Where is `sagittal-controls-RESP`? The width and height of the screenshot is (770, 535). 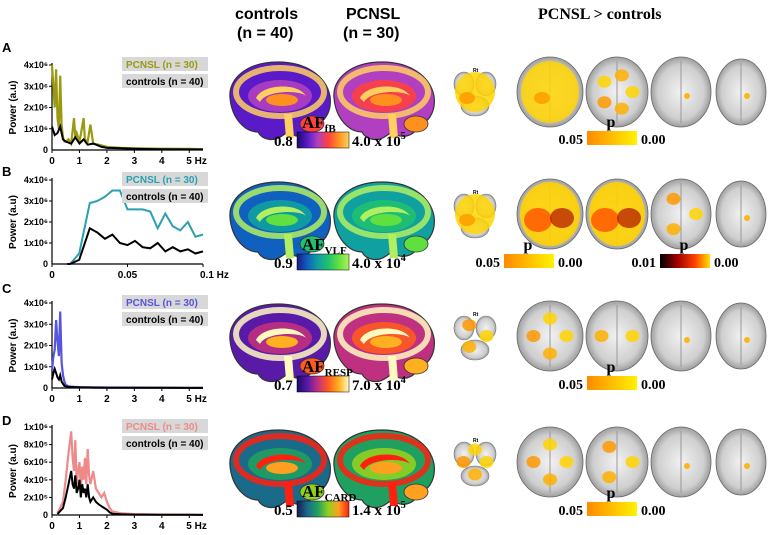 sagittal-controls-RESP is located at coordinates (280, 343).